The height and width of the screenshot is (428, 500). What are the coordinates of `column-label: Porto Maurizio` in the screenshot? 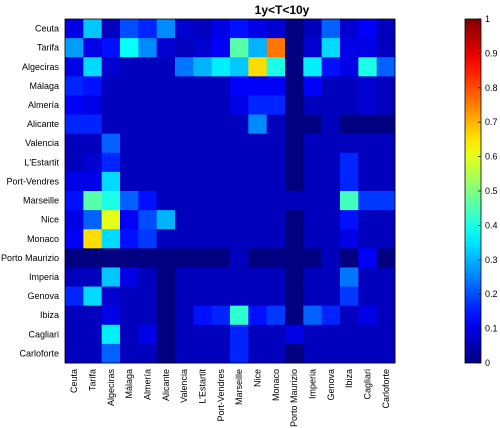 It's located at (294, 398).